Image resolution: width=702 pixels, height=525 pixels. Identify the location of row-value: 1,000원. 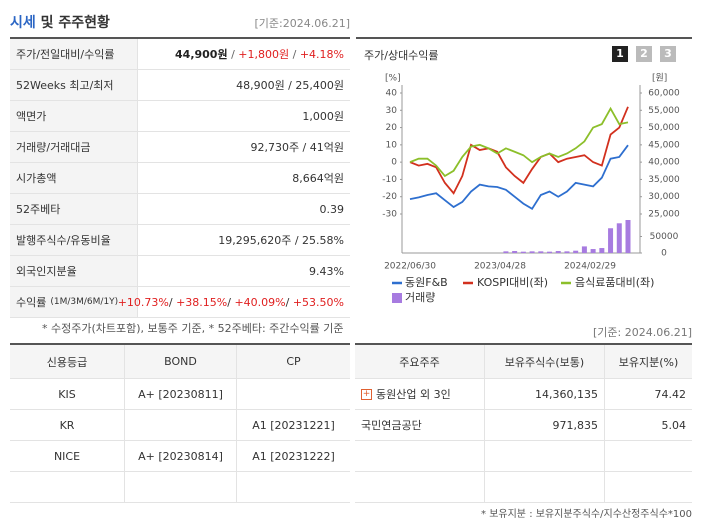
(244, 116).